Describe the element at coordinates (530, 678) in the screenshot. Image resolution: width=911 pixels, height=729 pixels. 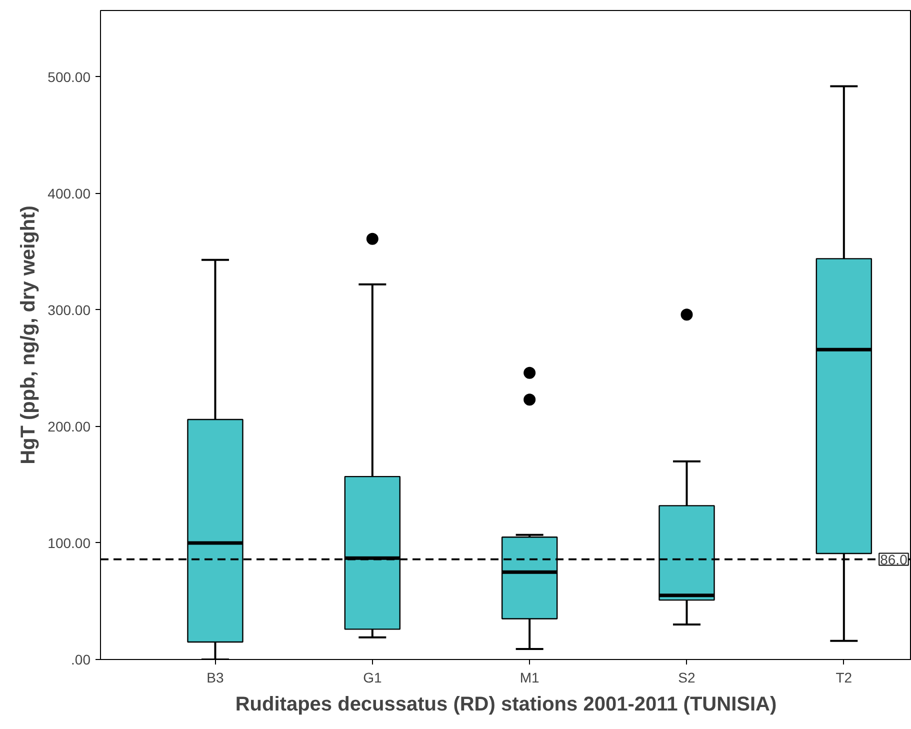
I see `x-tick-label: M1` at that location.